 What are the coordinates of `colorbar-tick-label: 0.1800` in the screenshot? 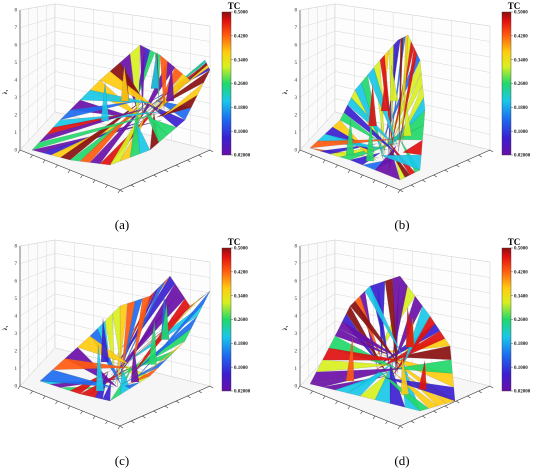 It's located at (521, 108).